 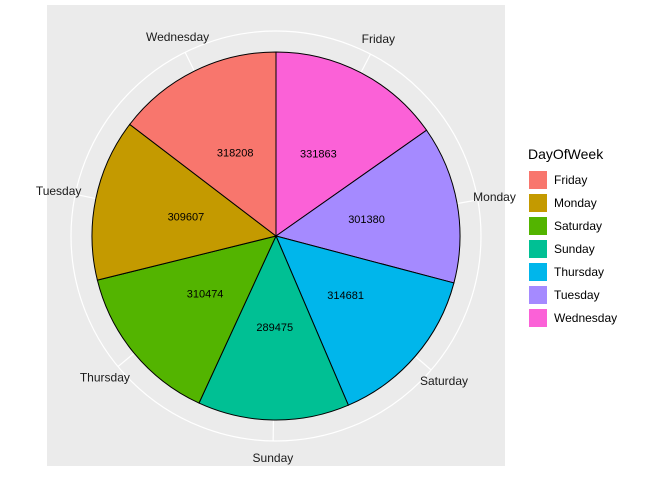 I want to click on legend-label: Thursday, so click(x=579, y=271).